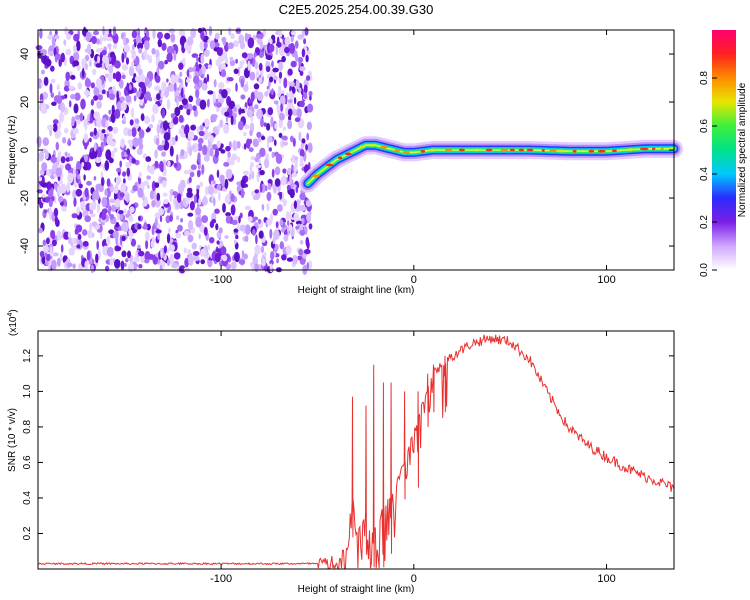 The image size is (750, 600). What do you see at coordinates (704, 270) in the screenshot?
I see `colorbar-tick-label: 0.0` at bounding box center [704, 270].